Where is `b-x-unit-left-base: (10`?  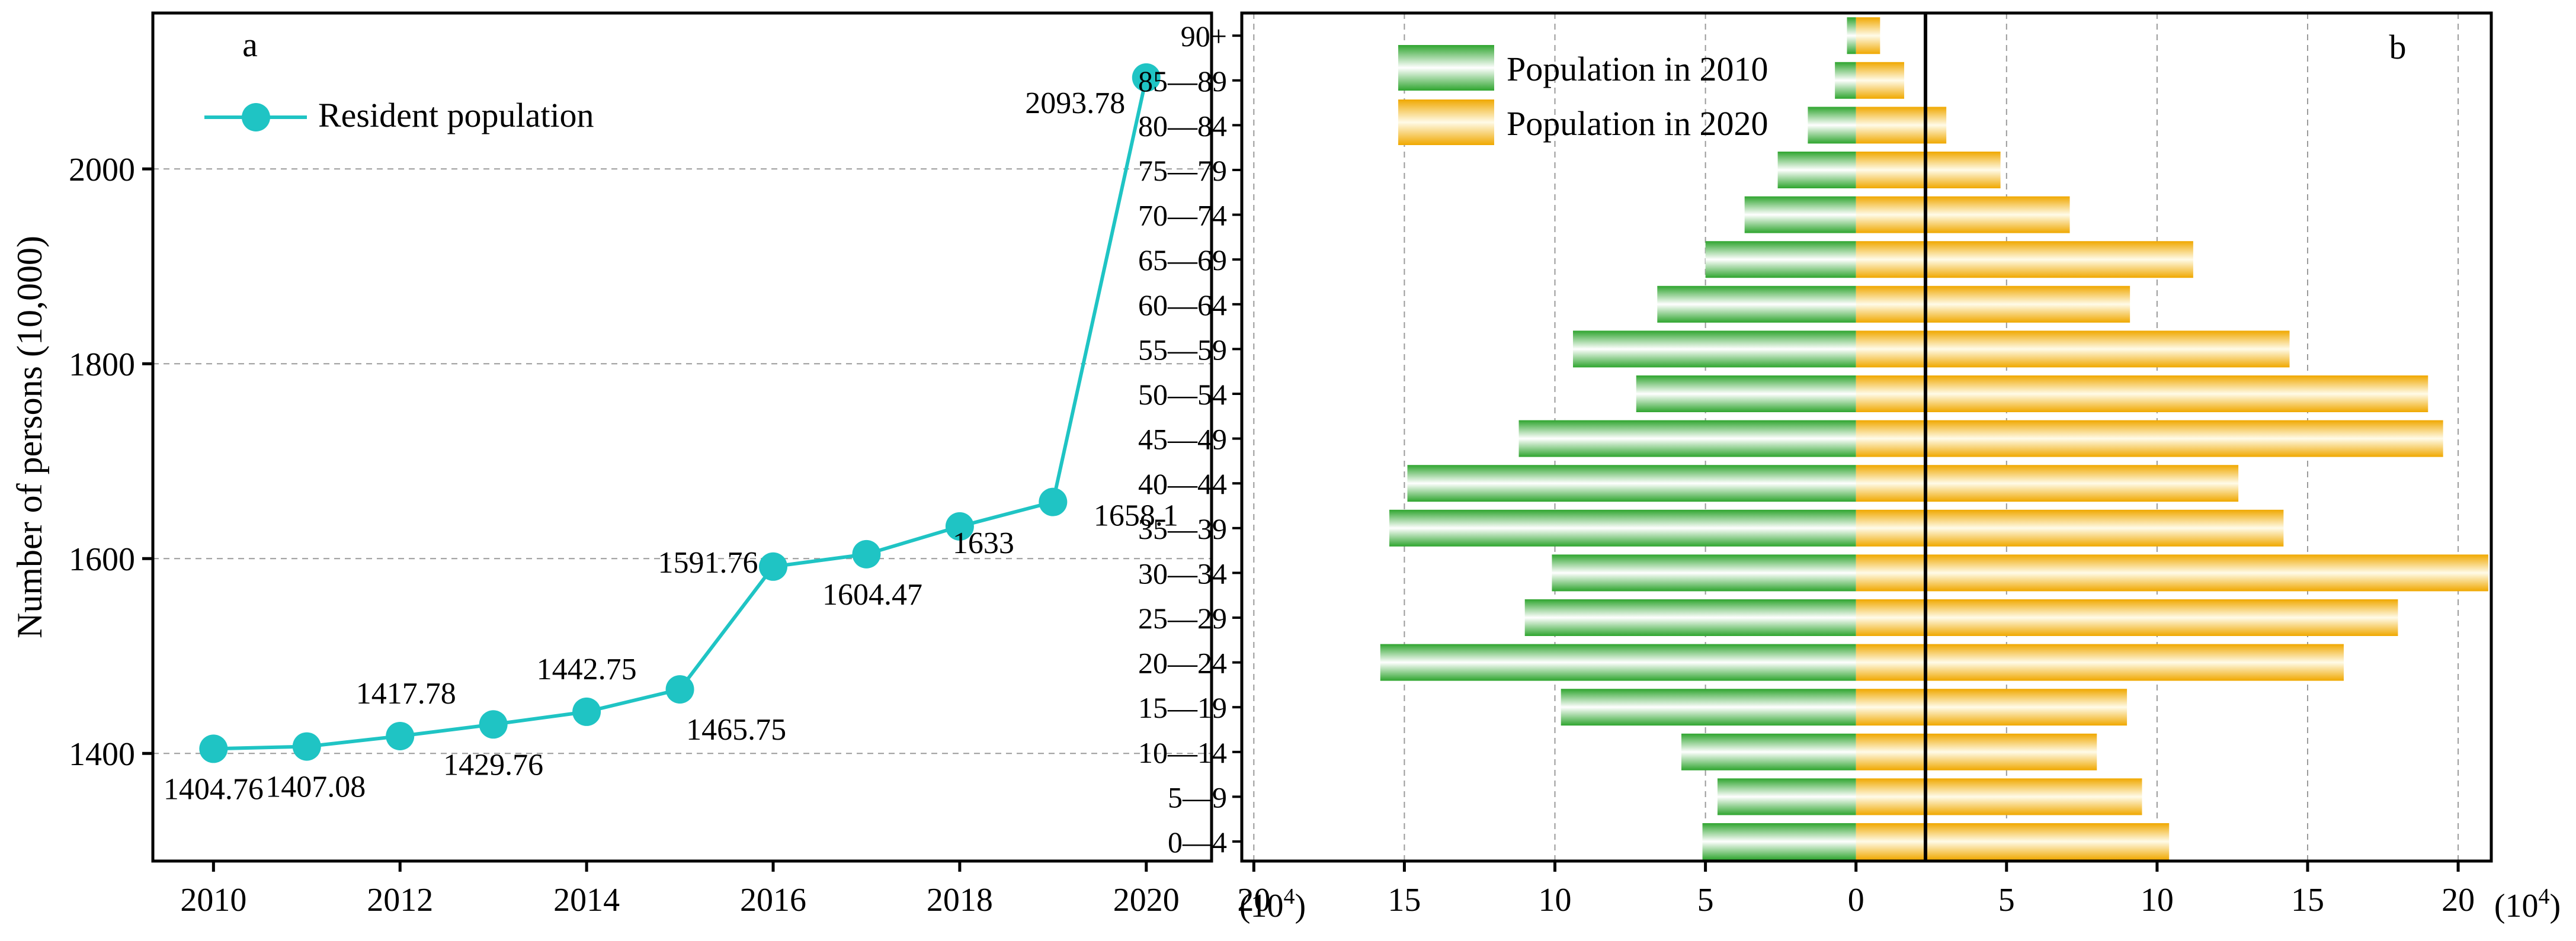 b-x-unit-left-base: (10 is located at coordinates (1262, 906).